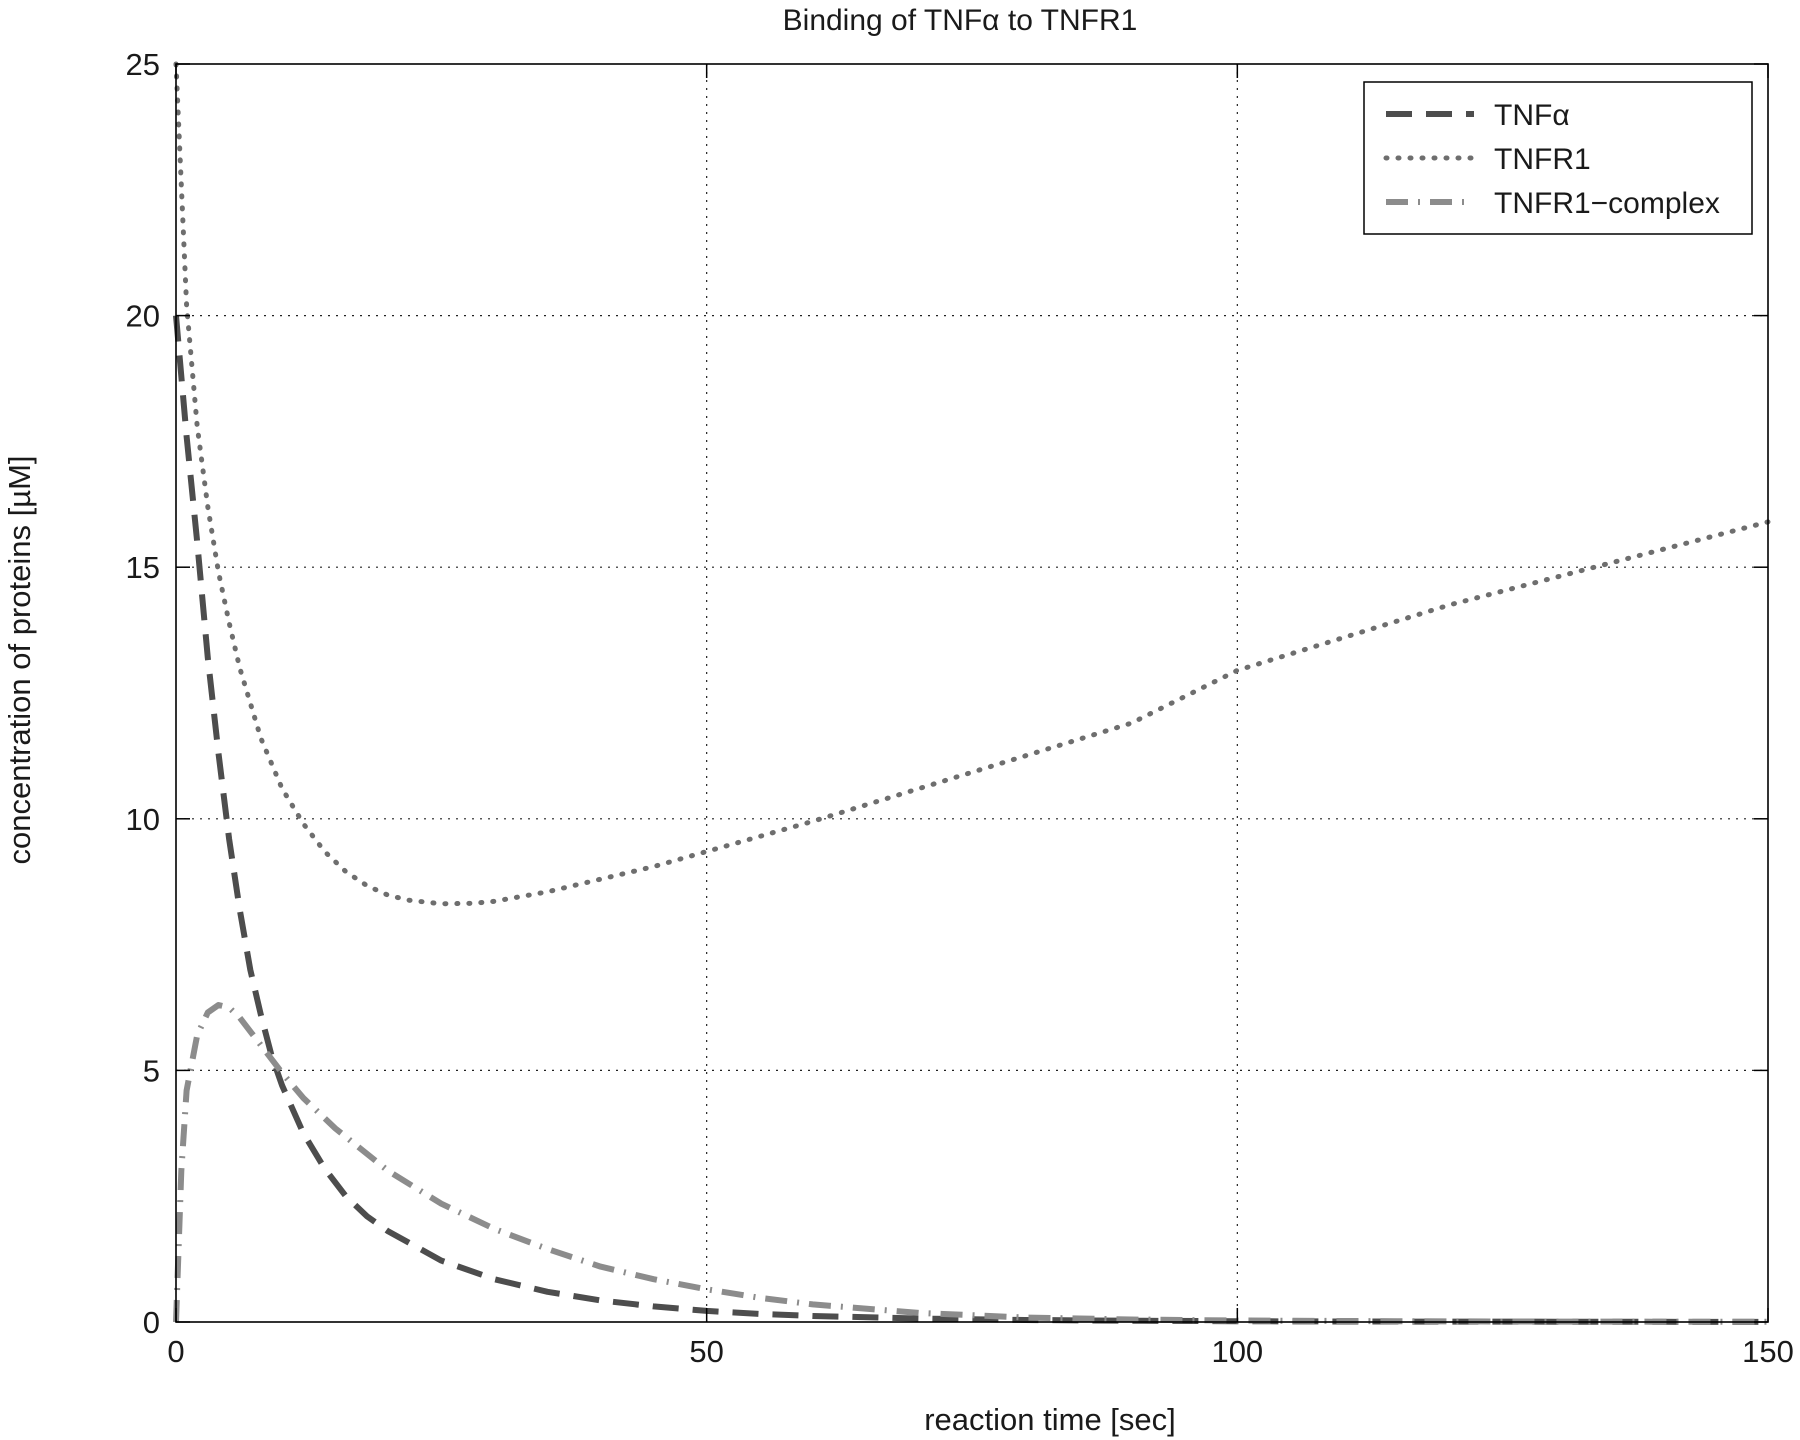 The height and width of the screenshot is (1440, 1800). What do you see at coordinates (1542, 159) in the screenshot?
I see `legend-label: TNFR1` at bounding box center [1542, 159].